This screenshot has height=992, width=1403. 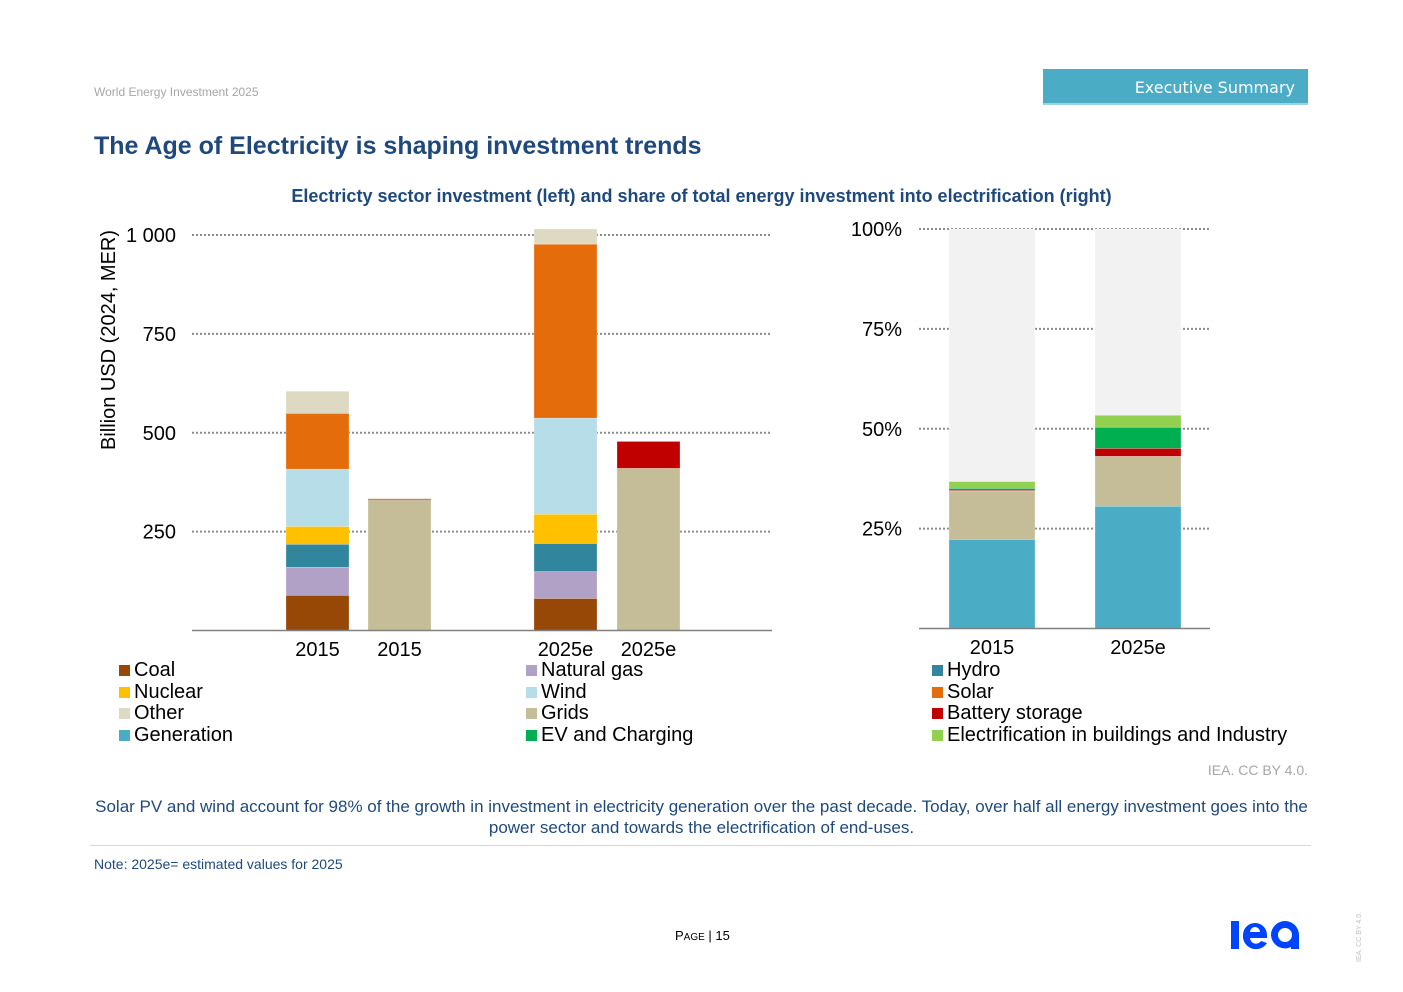 What do you see at coordinates (159, 533) in the screenshot?
I see `y-tick-label: 250` at bounding box center [159, 533].